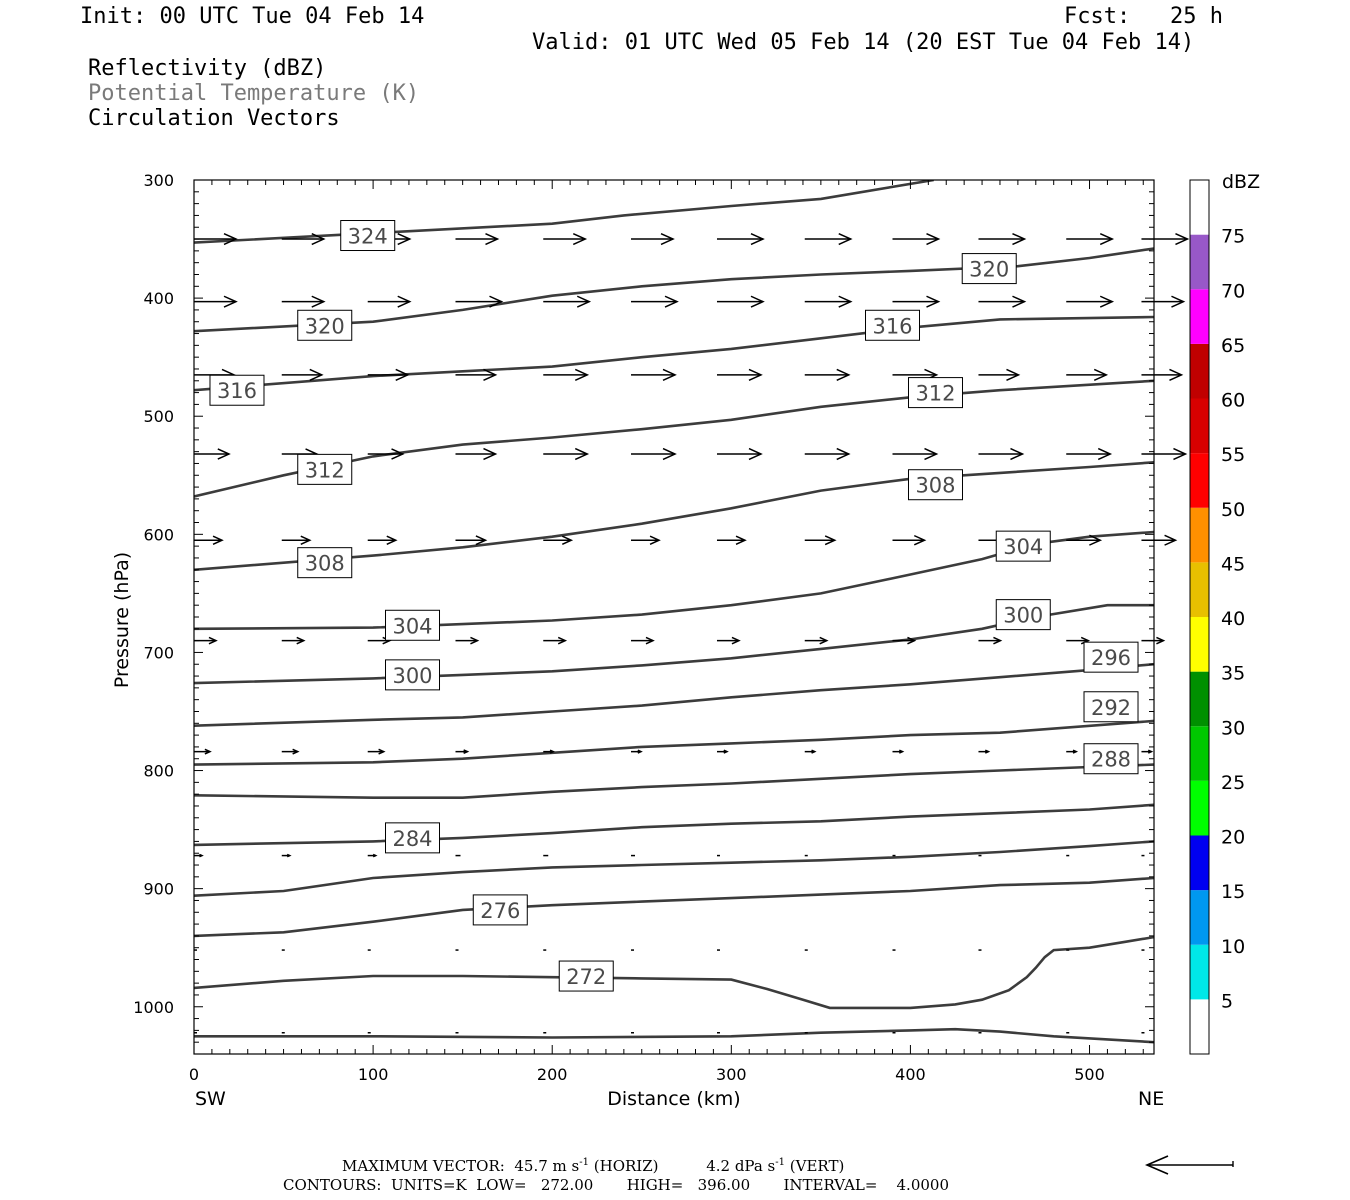  I want to click on vert-tag: (VERT), so click(817, 1166).